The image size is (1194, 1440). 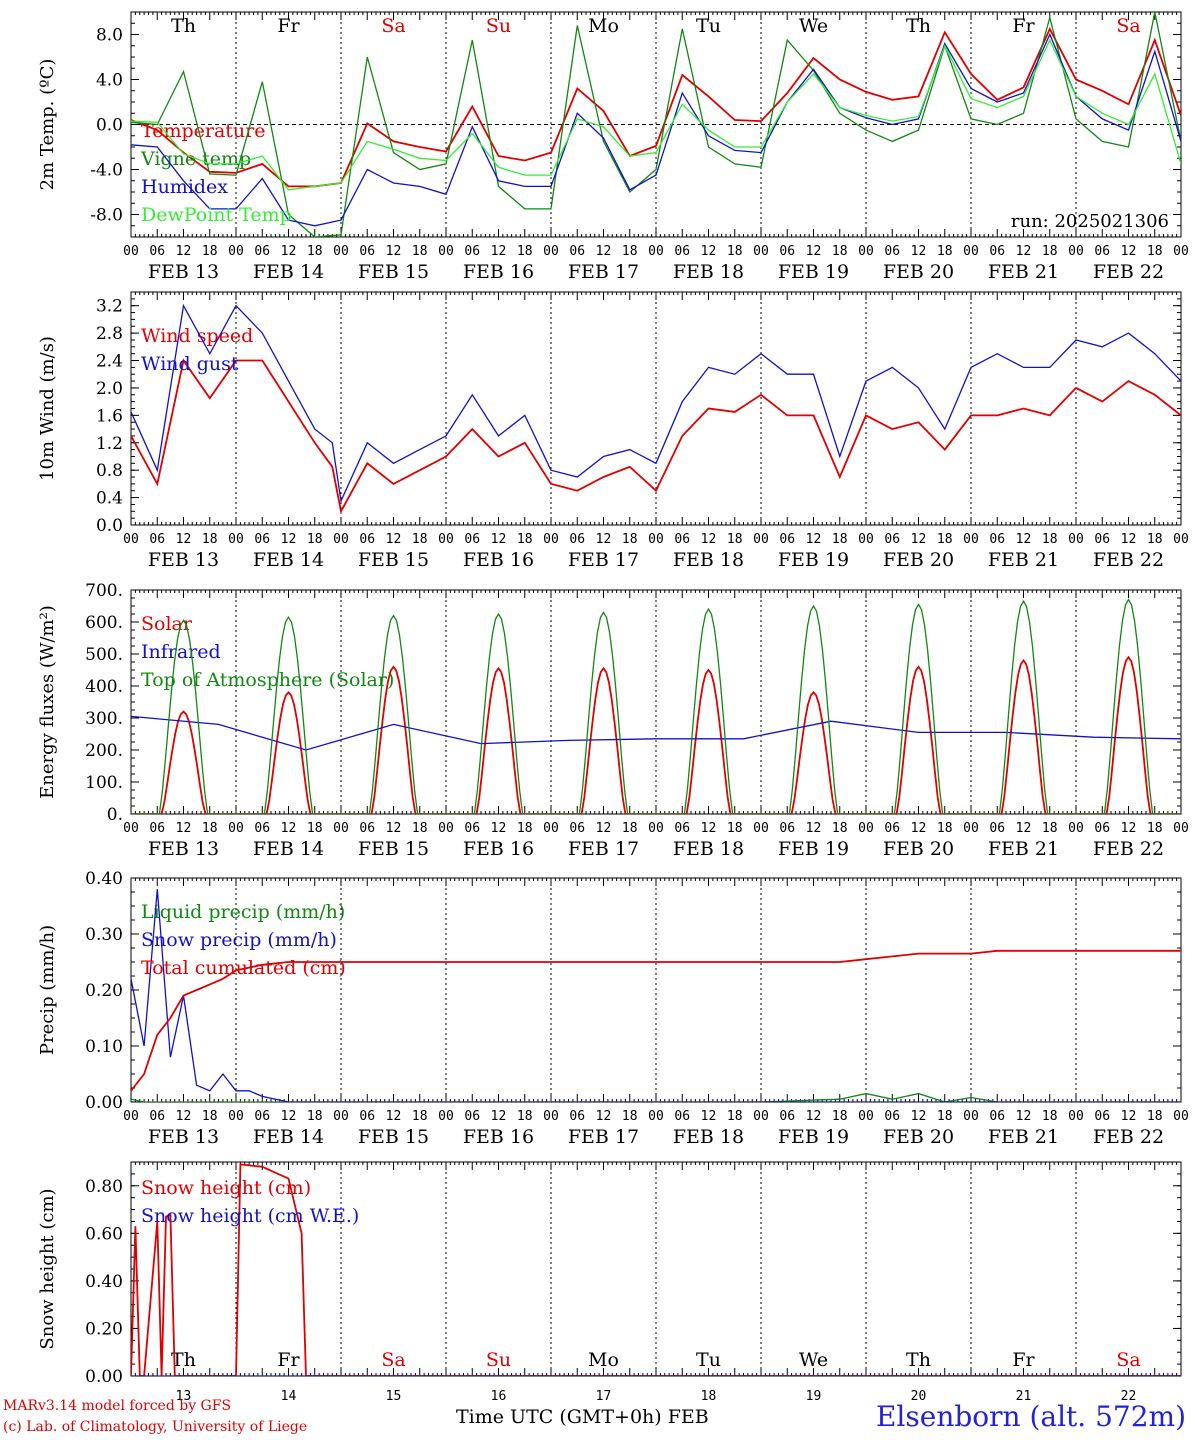 What do you see at coordinates (104, 879) in the screenshot?
I see `y-tick-label: 0.40` at bounding box center [104, 879].